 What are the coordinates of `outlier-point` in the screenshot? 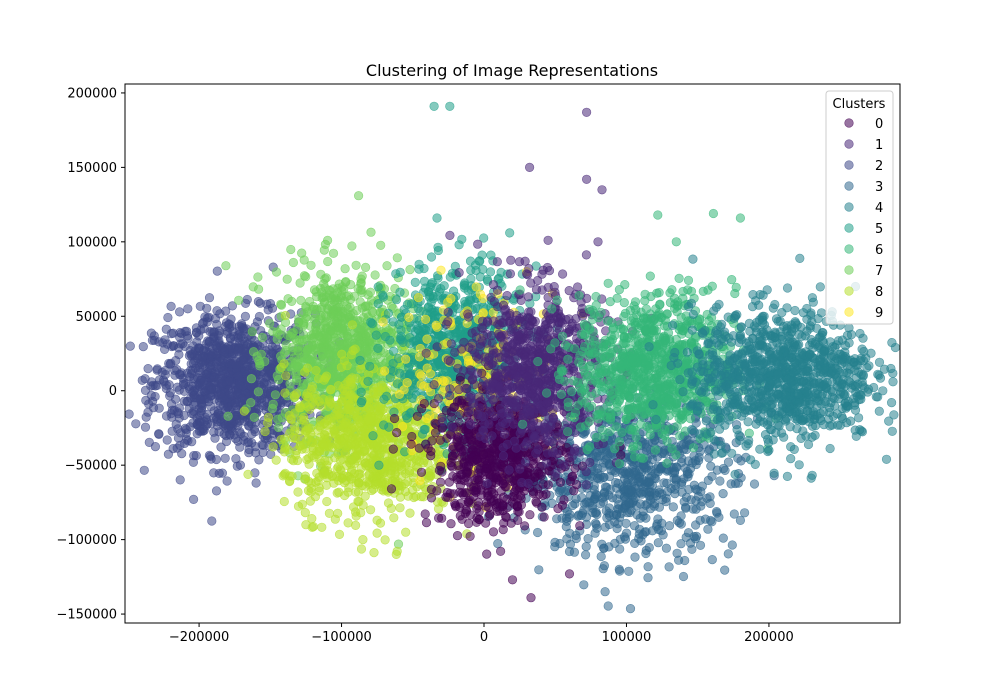 It's located at (510, 233).